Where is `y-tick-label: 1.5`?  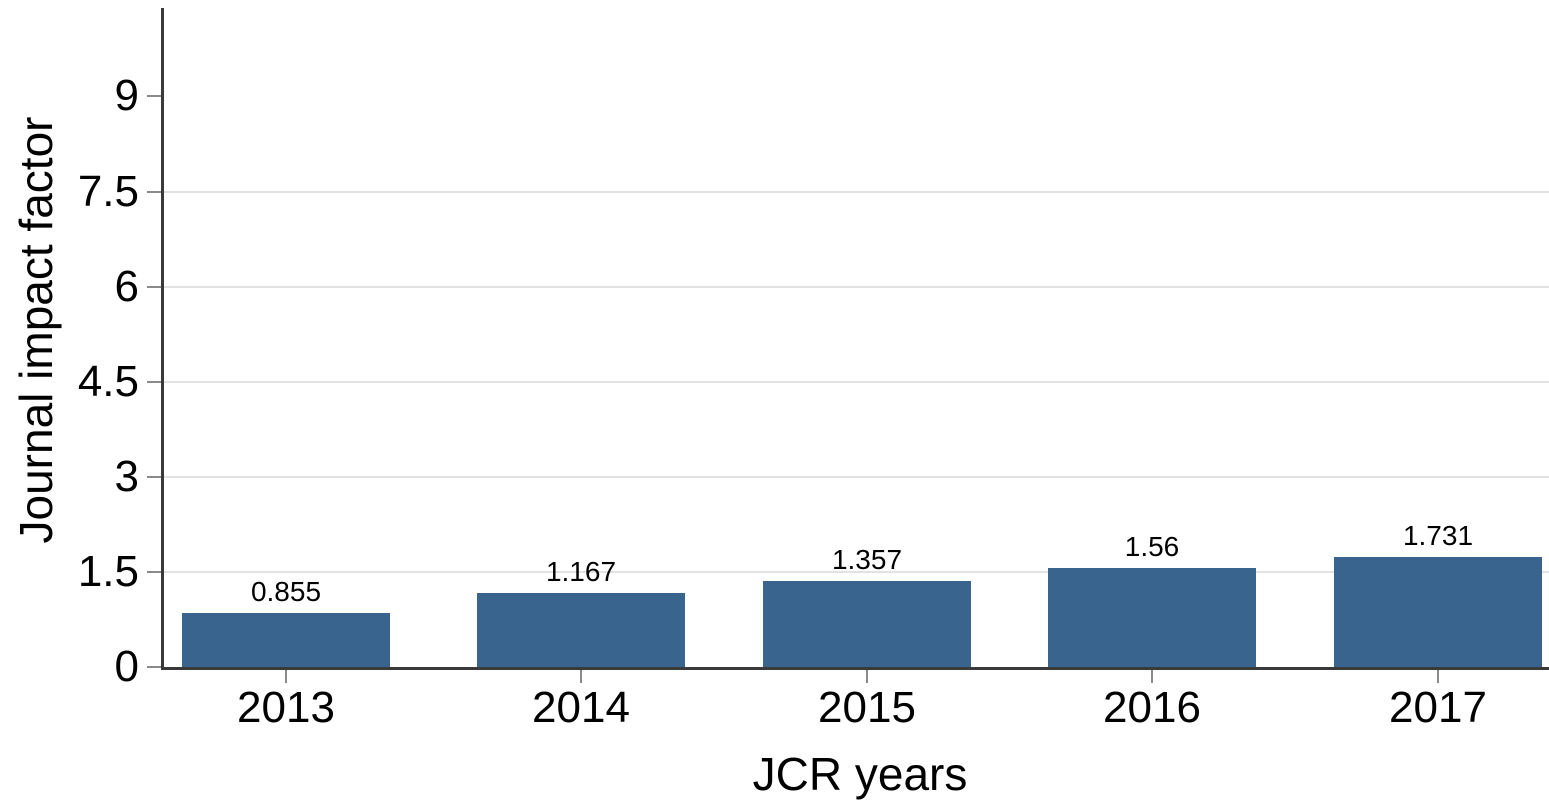
y-tick-label: 1.5 is located at coordinates (108, 571).